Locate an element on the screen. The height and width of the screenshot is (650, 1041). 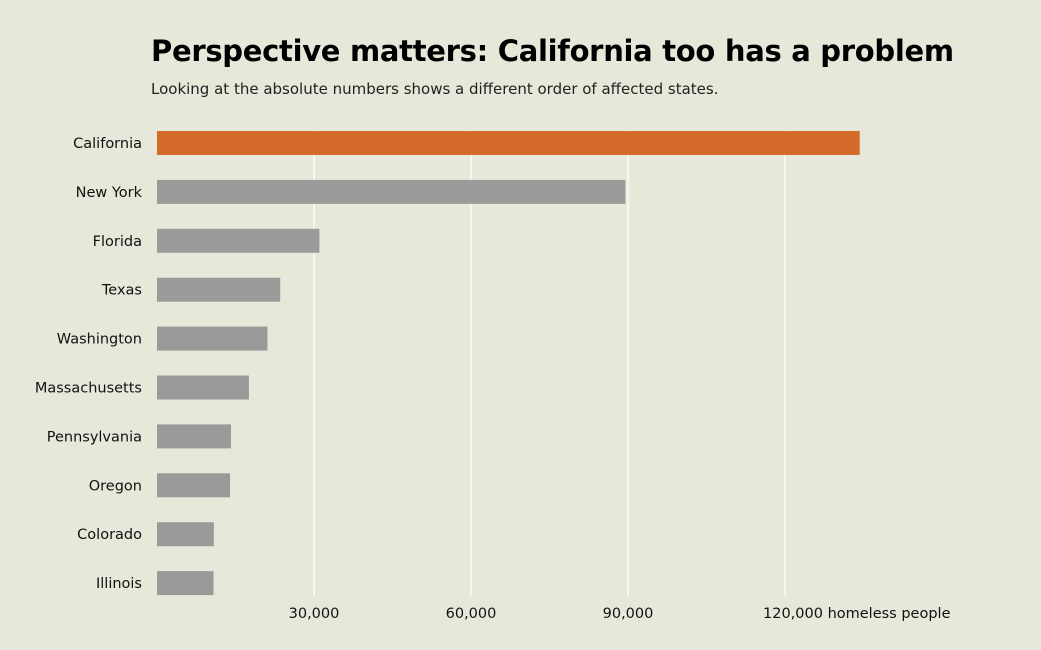
category-label: Pennsylvania is located at coordinates (94, 437).